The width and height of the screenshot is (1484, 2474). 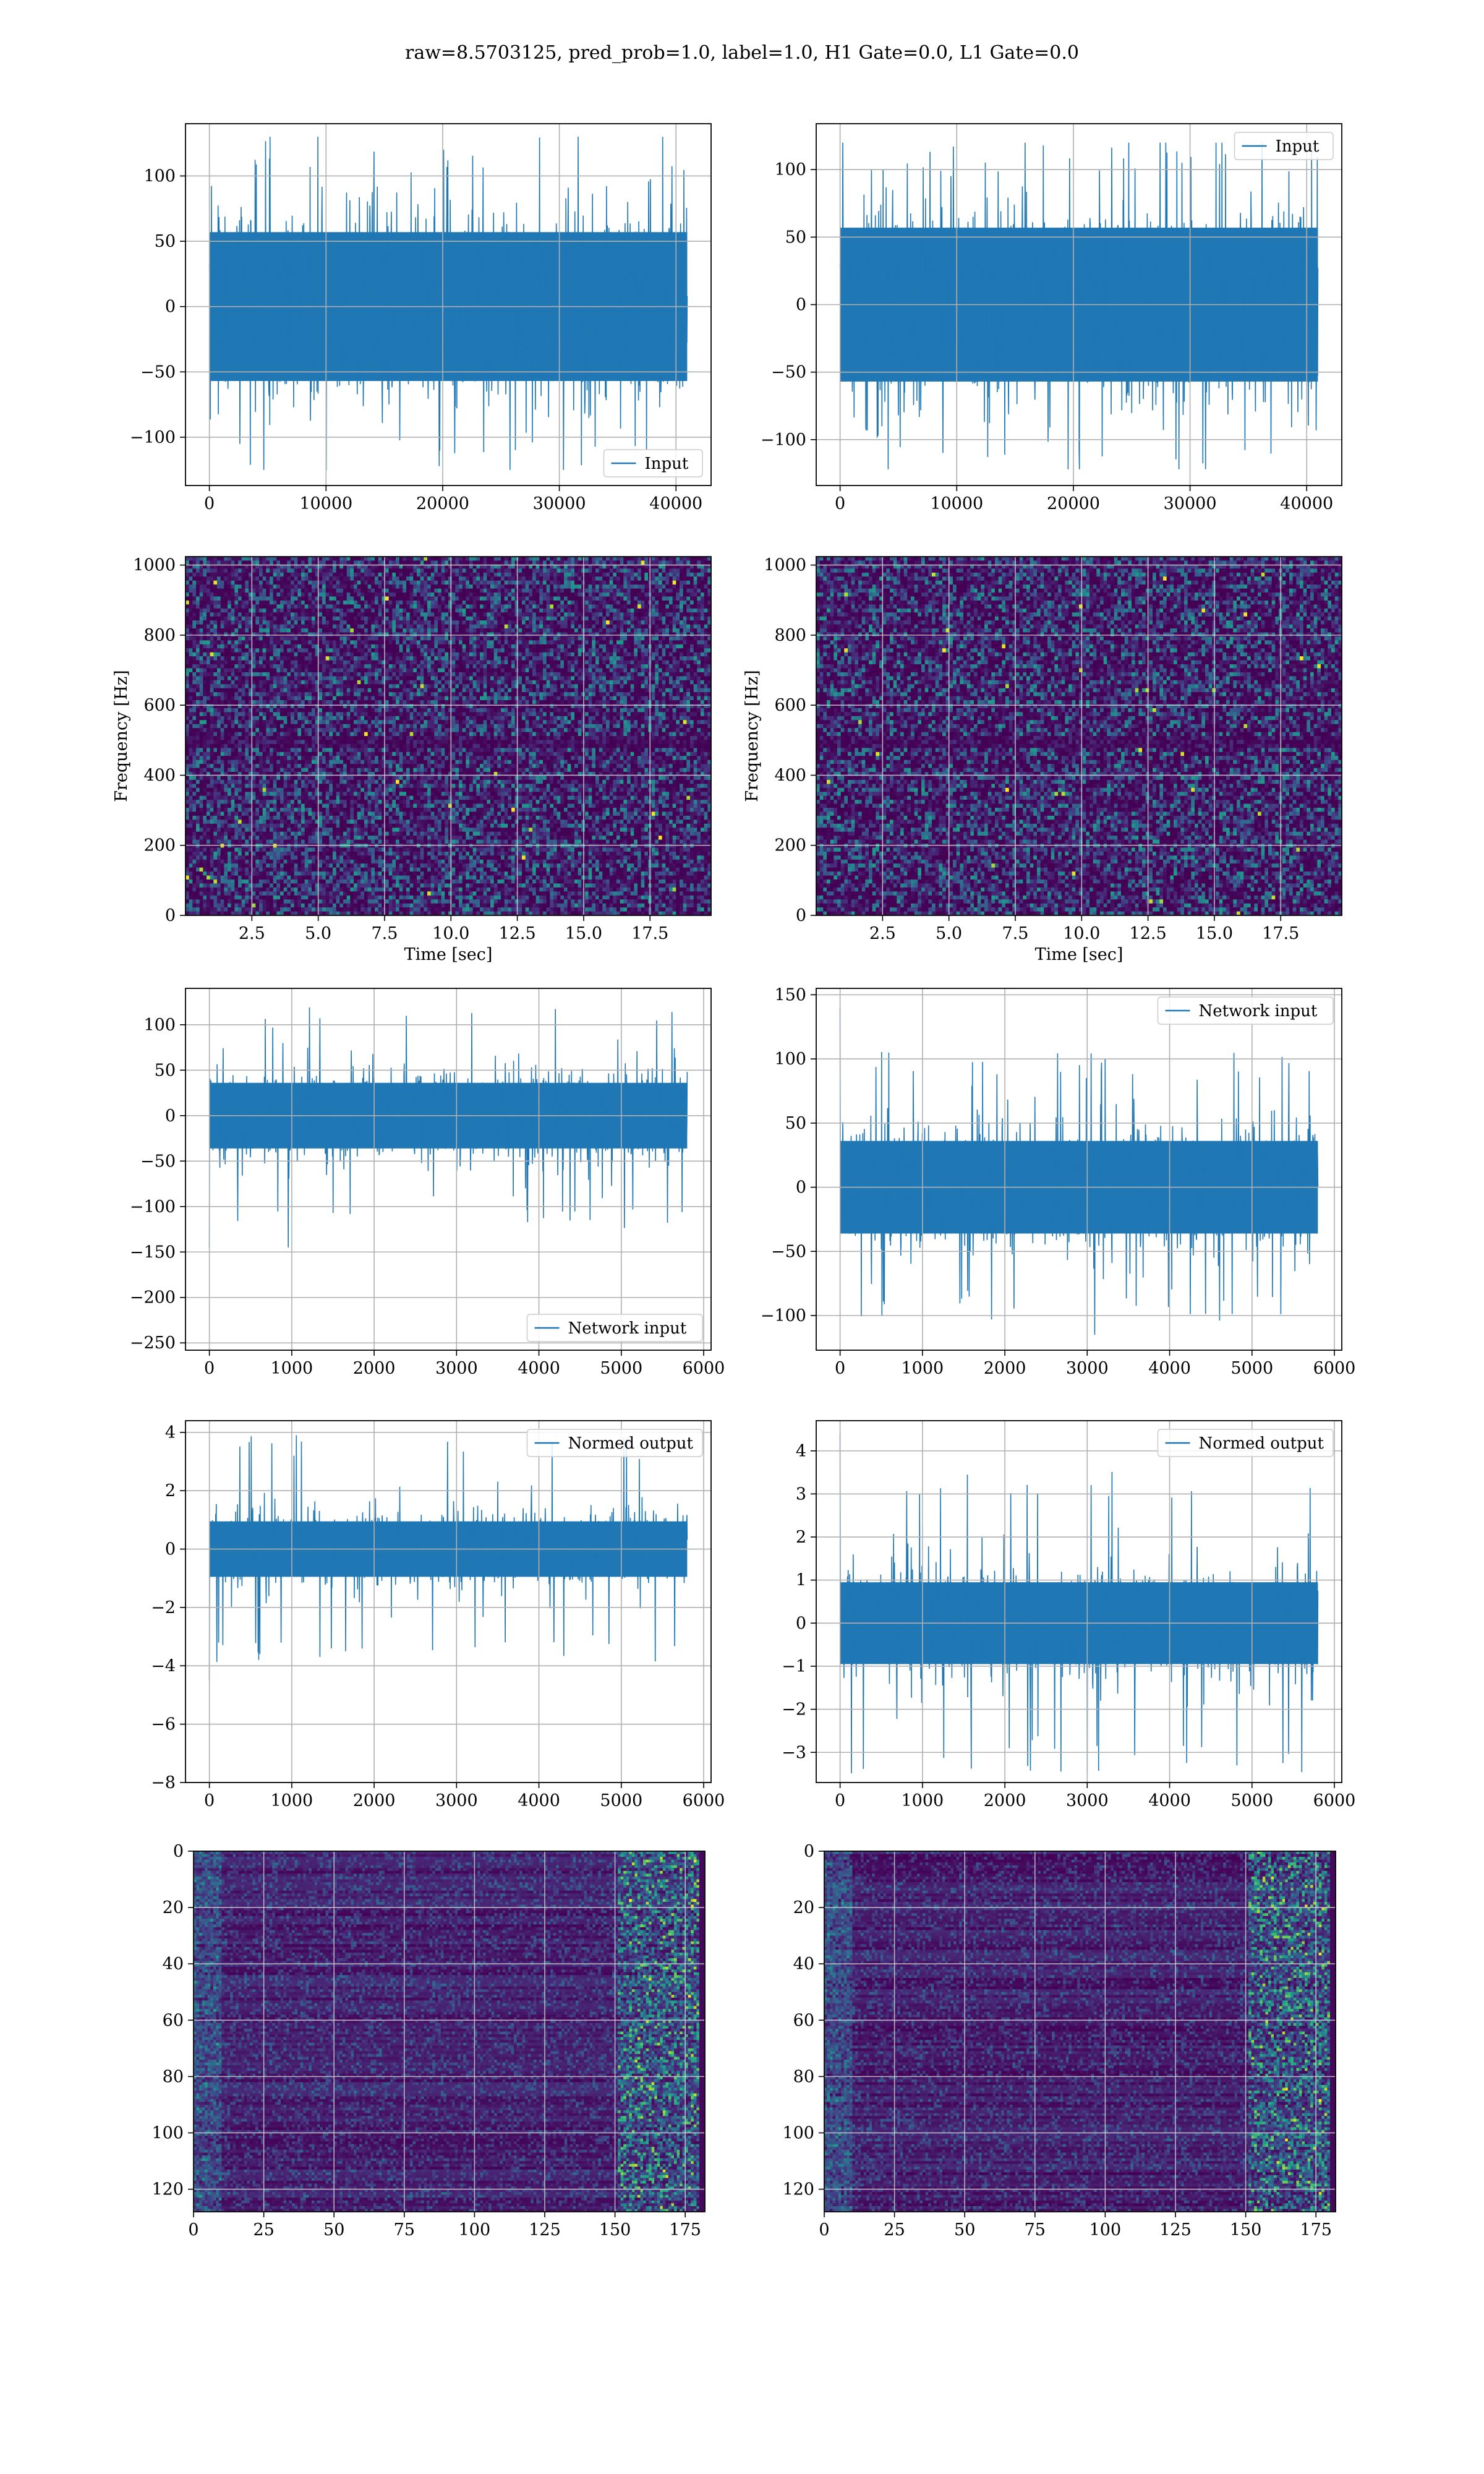 What do you see at coordinates (794, 1752) in the screenshot?
I see `normed-output-right-y-tick-label: −3` at bounding box center [794, 1752].